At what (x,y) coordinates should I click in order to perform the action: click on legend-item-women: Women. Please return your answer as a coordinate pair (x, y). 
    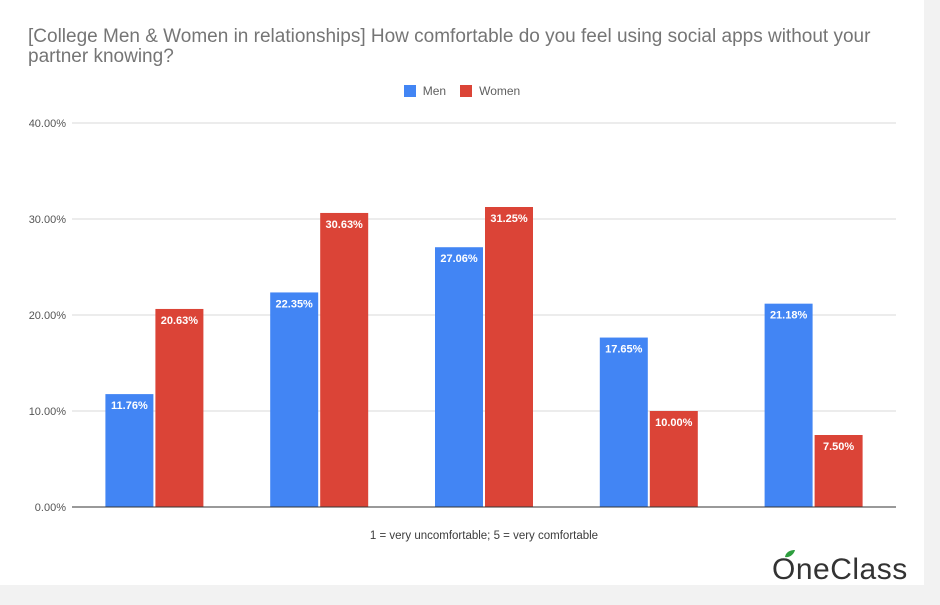
    Looking at the image, I should click on (490, 91).